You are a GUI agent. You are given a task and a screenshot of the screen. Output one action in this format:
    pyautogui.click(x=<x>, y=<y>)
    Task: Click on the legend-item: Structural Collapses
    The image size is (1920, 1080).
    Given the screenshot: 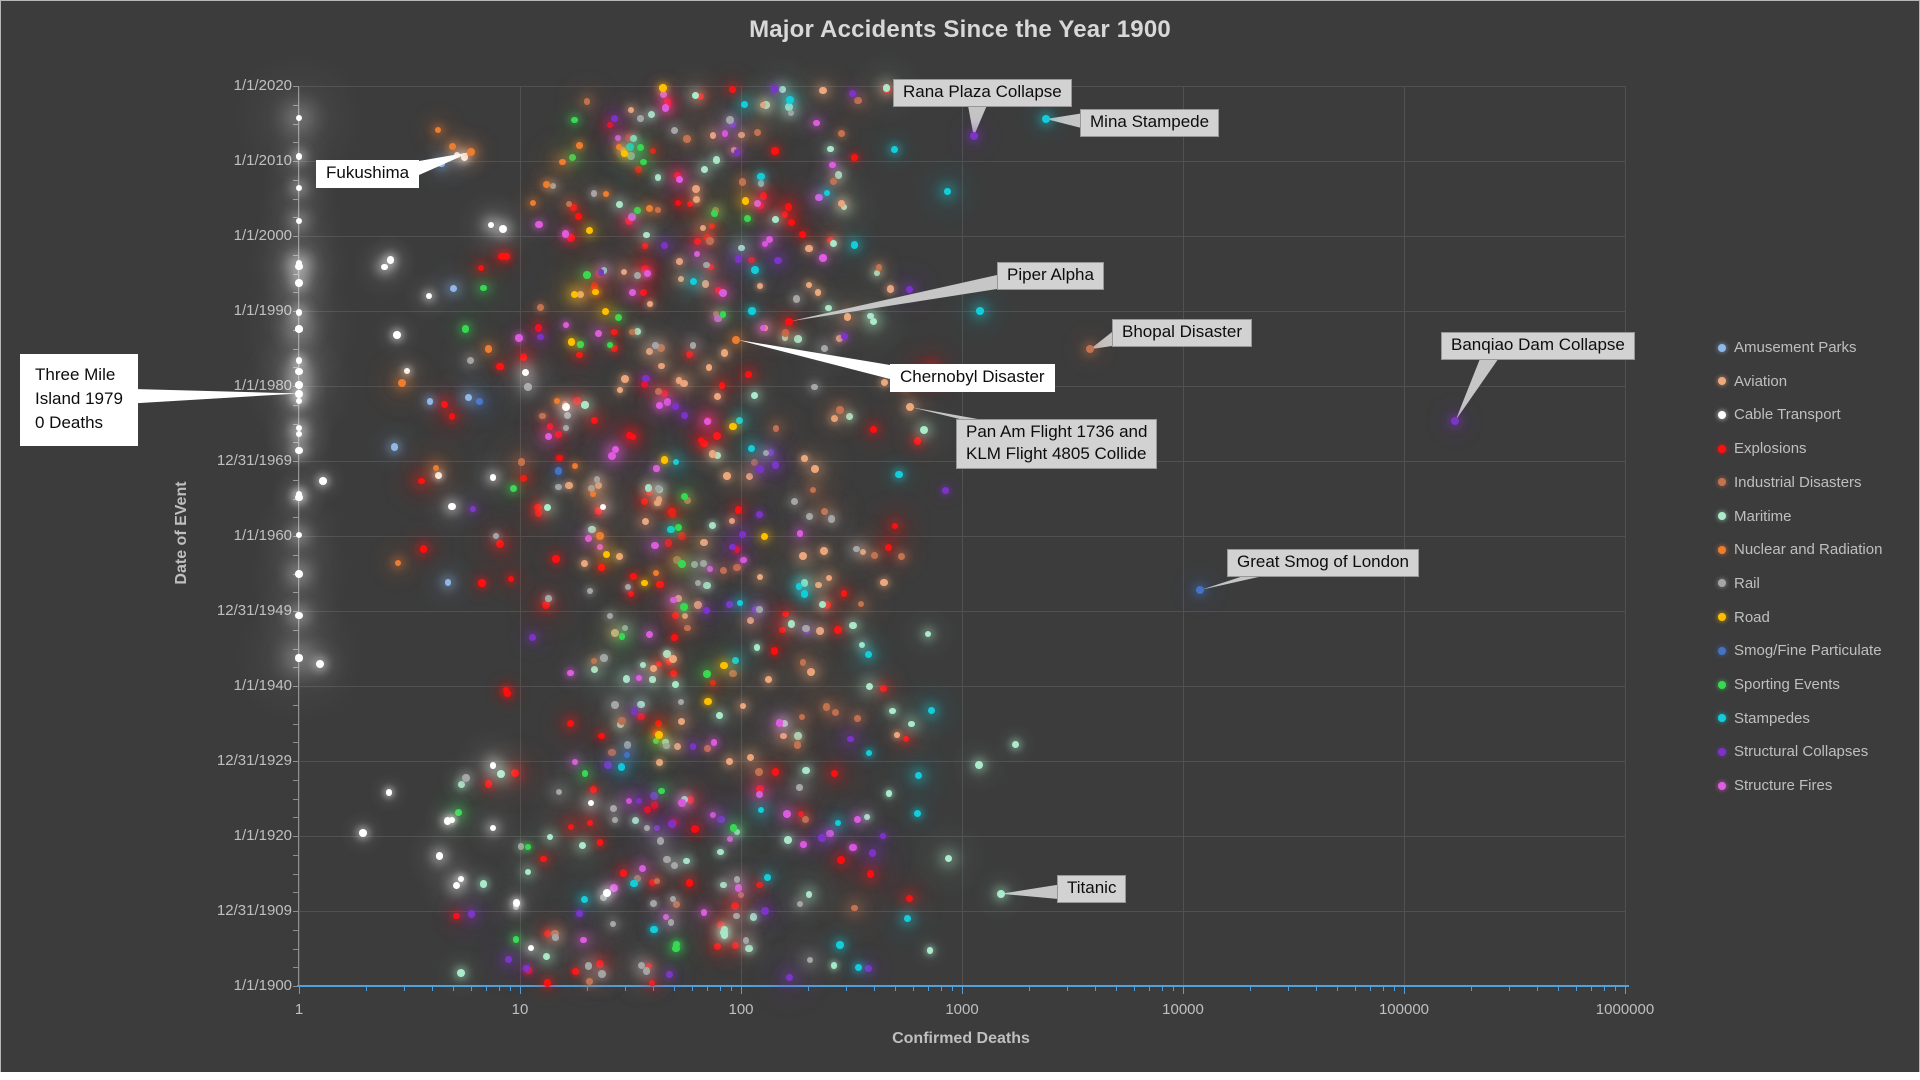 What is the action you would take?
    pyautogui.click(x=1793, y=751)
    